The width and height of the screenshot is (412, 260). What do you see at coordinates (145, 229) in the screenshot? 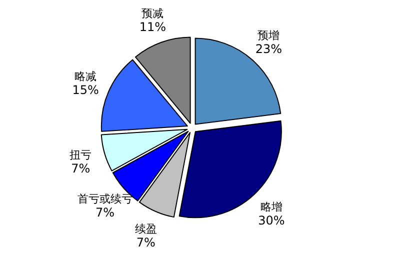
I see `slice-label: 续盈` at bounding box center [145, 229].